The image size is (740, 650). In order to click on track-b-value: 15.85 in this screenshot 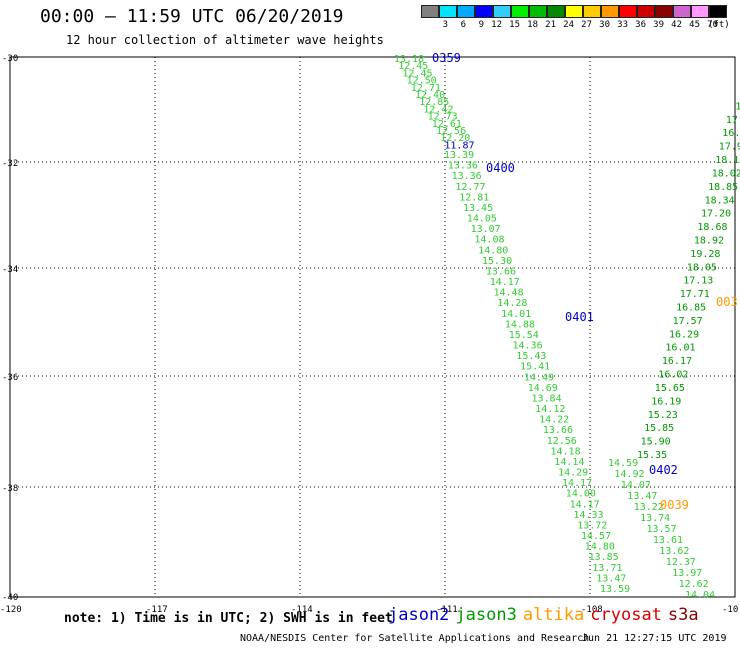, I will do `click(659, 428)`.